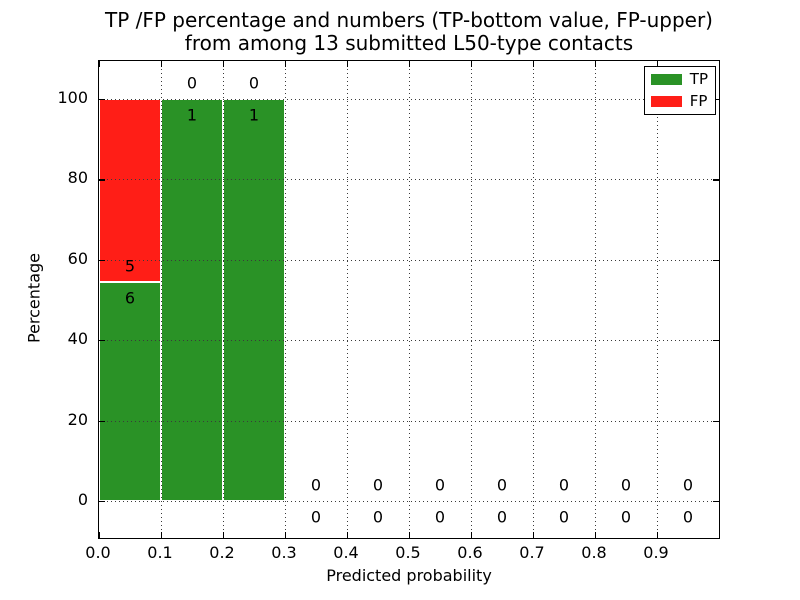 This screenshot has height=600, width=800. Describe the element at coordinates (666, 79) in the screenshot. I see `tp-swatch-icon` at that location.